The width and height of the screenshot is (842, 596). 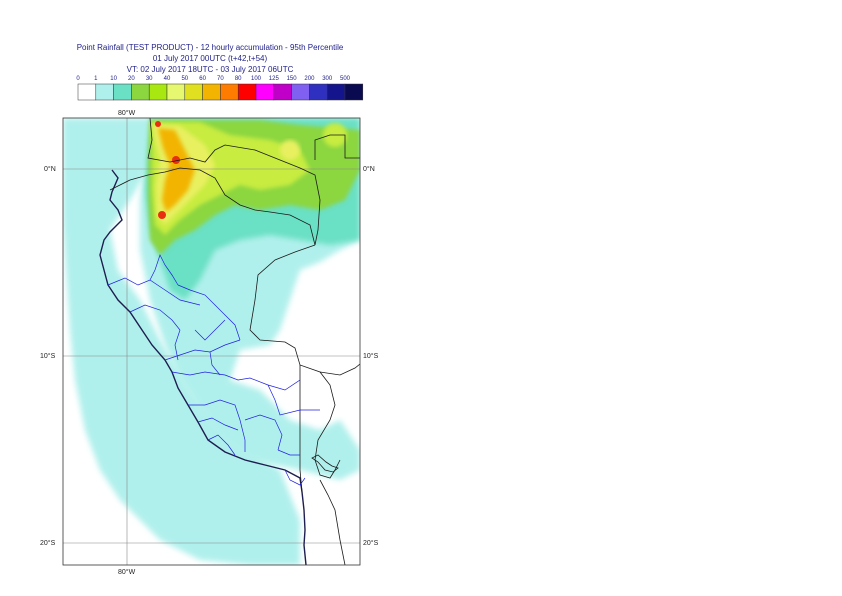 I want to click on country-border-venezuela, so click(x=337, y=147).